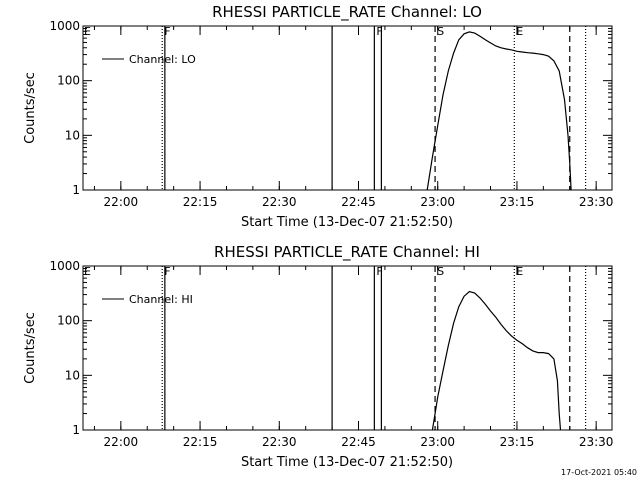 This screenshot has width=640, height=480. I want to click on legend-label: Channel: HI, so click(161, 299).